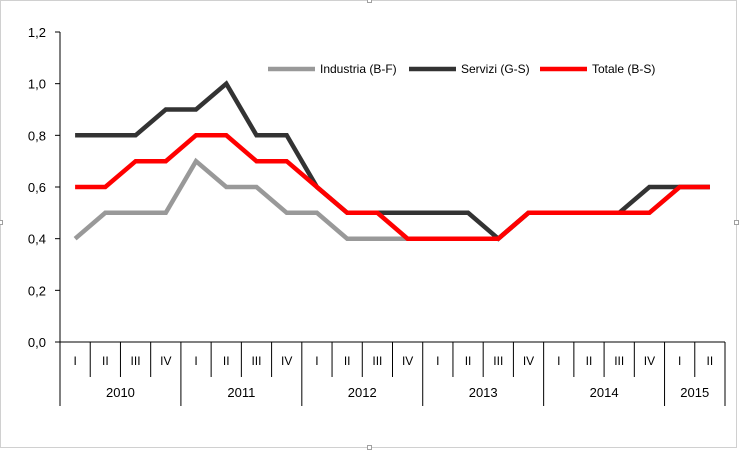 Image resolution: width=739 pixels, height=450 pixels. Describe the element at coordinates (604, 392) in the screenshot. I see `year-label: 2014` at that location.